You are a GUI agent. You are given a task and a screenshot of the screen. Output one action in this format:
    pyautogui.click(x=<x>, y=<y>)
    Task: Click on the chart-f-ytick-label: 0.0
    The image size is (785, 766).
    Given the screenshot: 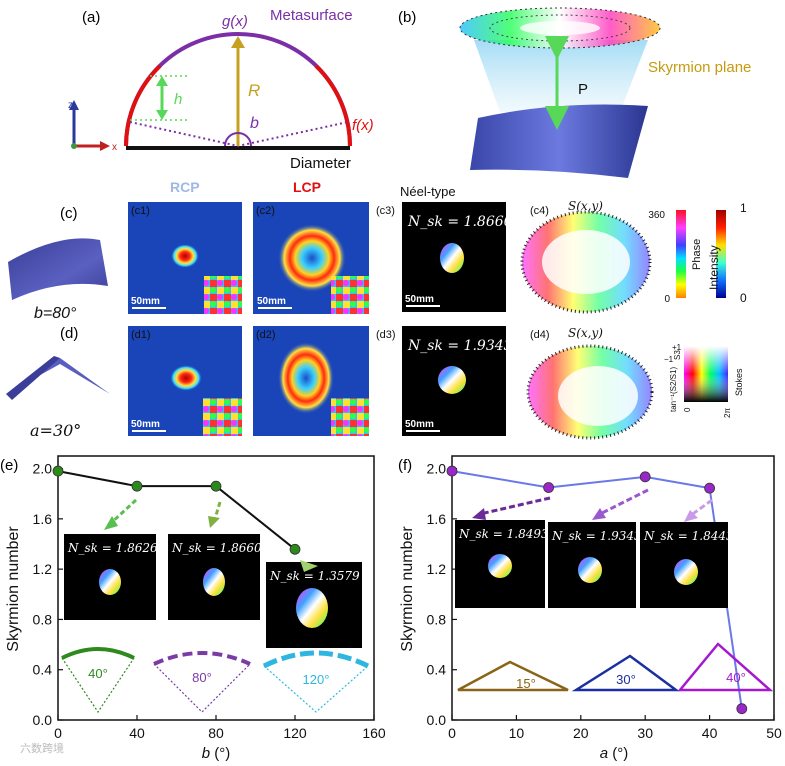 What is the action you would take?
    pyautogui.click(x=437, y=720)
    